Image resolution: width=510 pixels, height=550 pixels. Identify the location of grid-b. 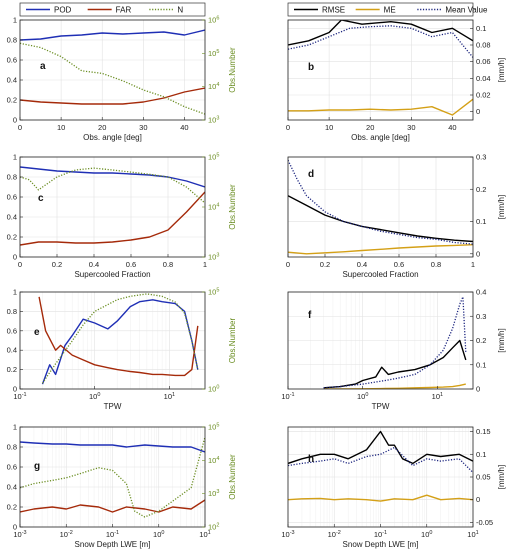
(380, 70).